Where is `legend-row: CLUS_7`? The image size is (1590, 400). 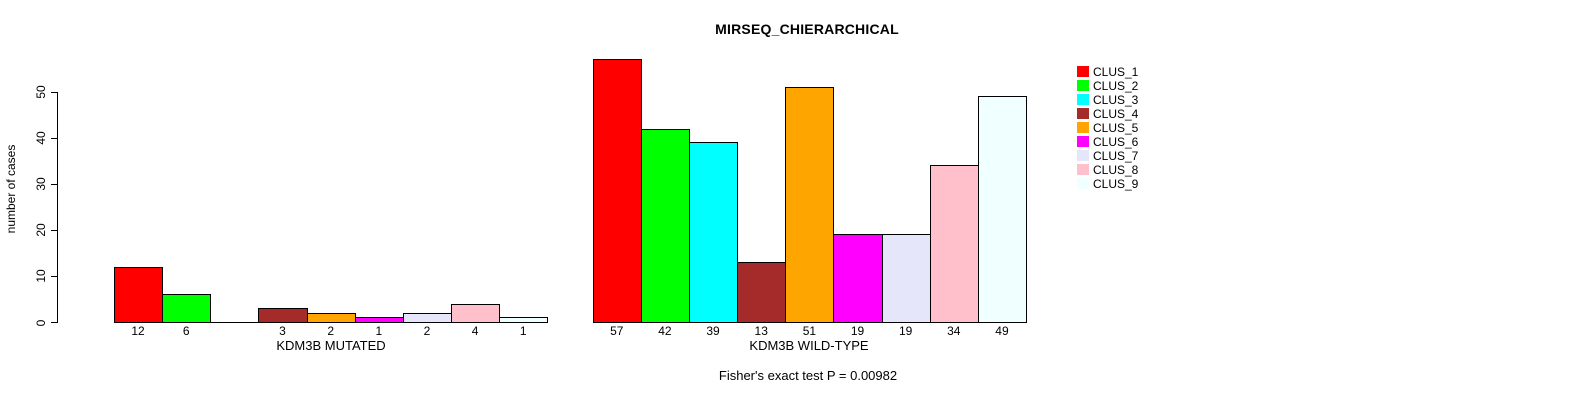
legend-row: CLUS_7 is located at coordinates (1137, 155).